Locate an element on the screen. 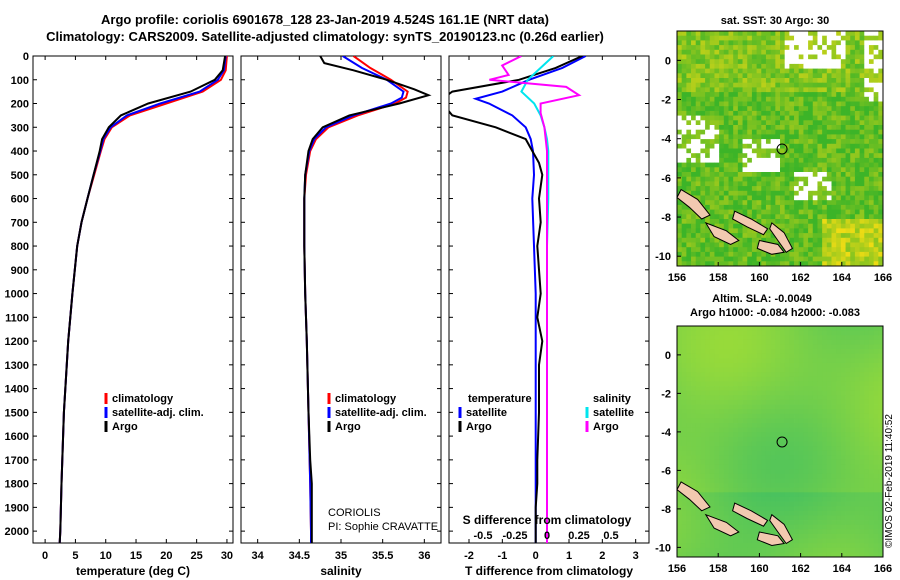 The image size is (900, 580). legend-label: Argo is located at coordinates (348, 427).